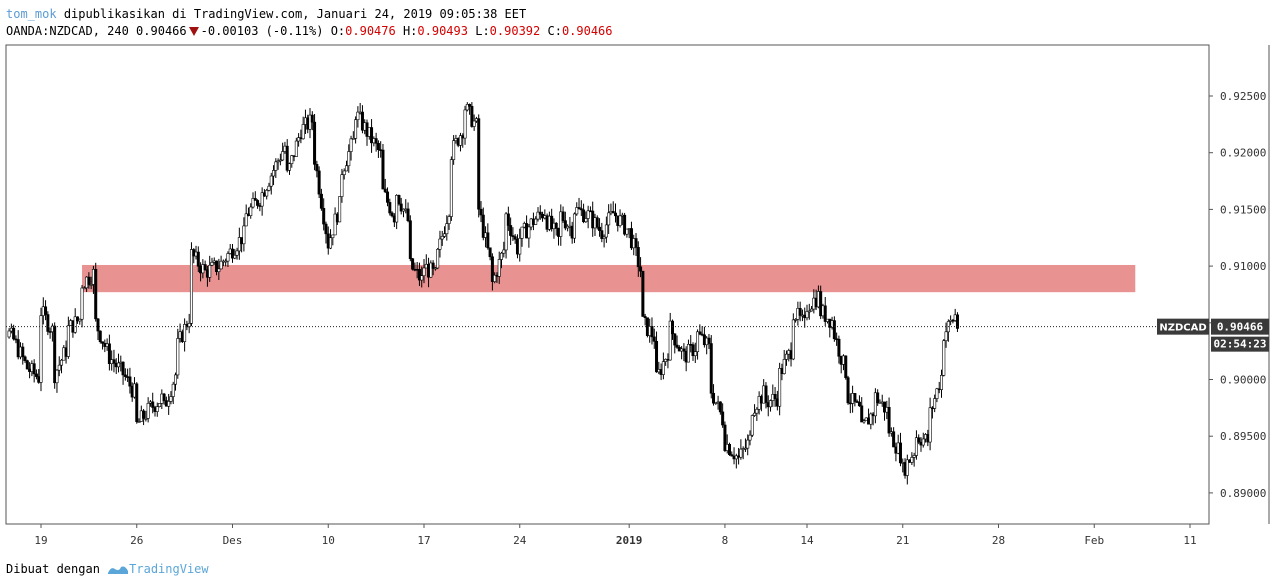  What do you see at coordinates (1189, 540) in the screenshot?
I see `x-tick-label: 11` at bounding box center [1189, 540].